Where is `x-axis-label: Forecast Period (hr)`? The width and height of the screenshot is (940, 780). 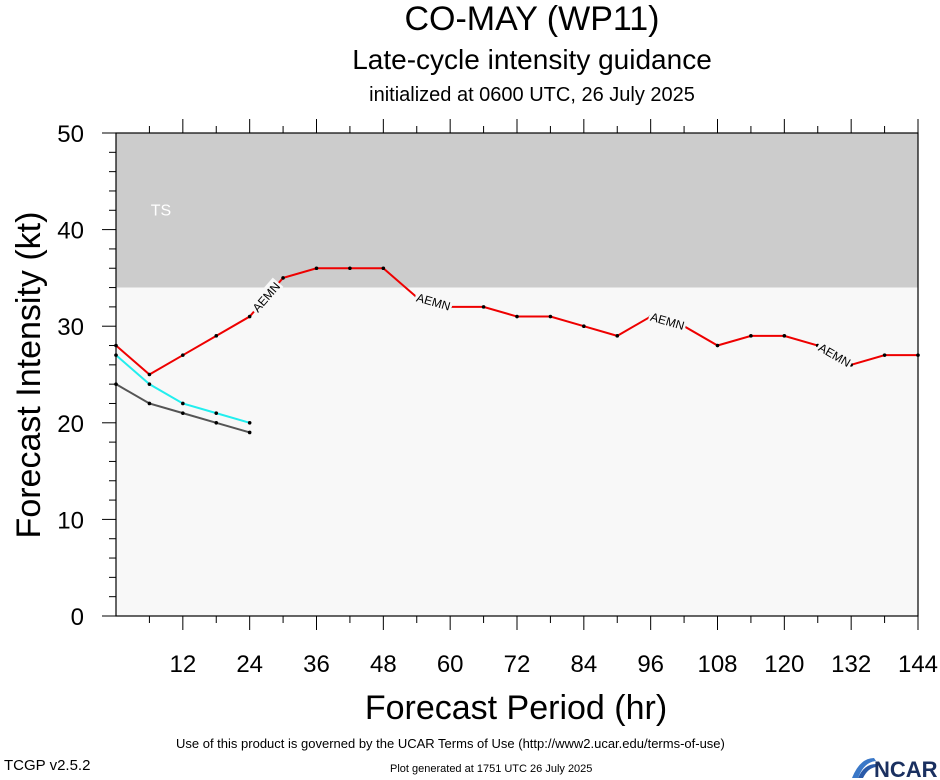
x-axis-label: Forecast Period (hr) is located at coordinates (516, 708).